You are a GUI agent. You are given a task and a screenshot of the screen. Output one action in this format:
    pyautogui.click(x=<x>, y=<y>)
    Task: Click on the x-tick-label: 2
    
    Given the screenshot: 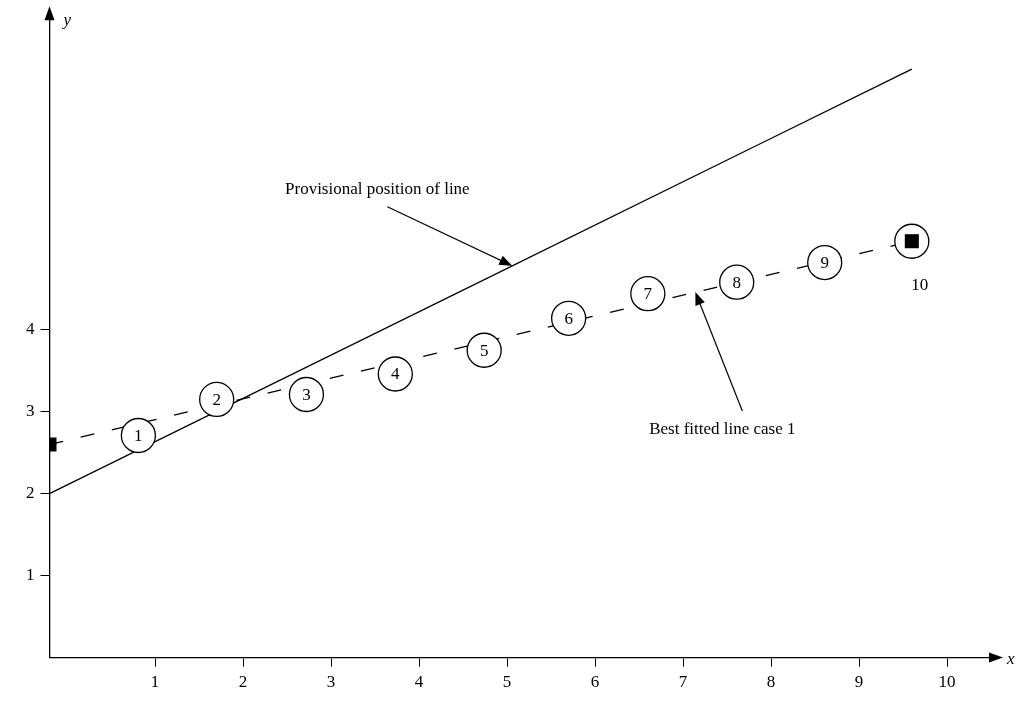 What is the action you would take?
    pyautogui.click(x=243, y=682)
    